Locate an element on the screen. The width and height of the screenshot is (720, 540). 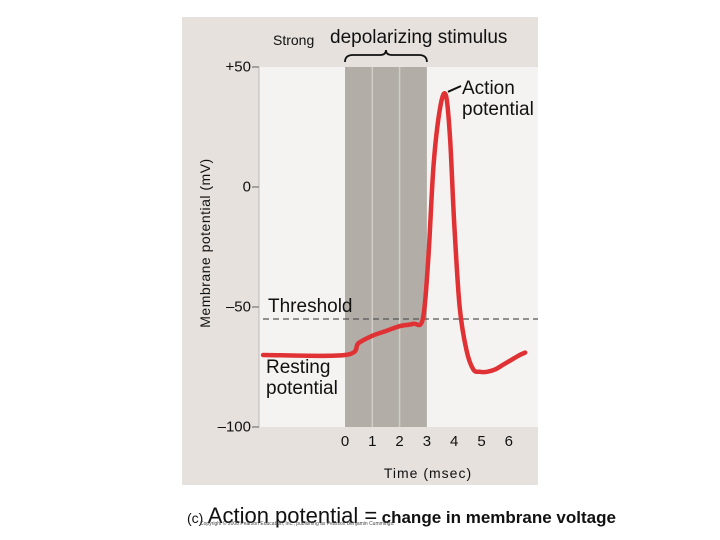
resting-label-line1: Resting is located at coordinates (298, 367).